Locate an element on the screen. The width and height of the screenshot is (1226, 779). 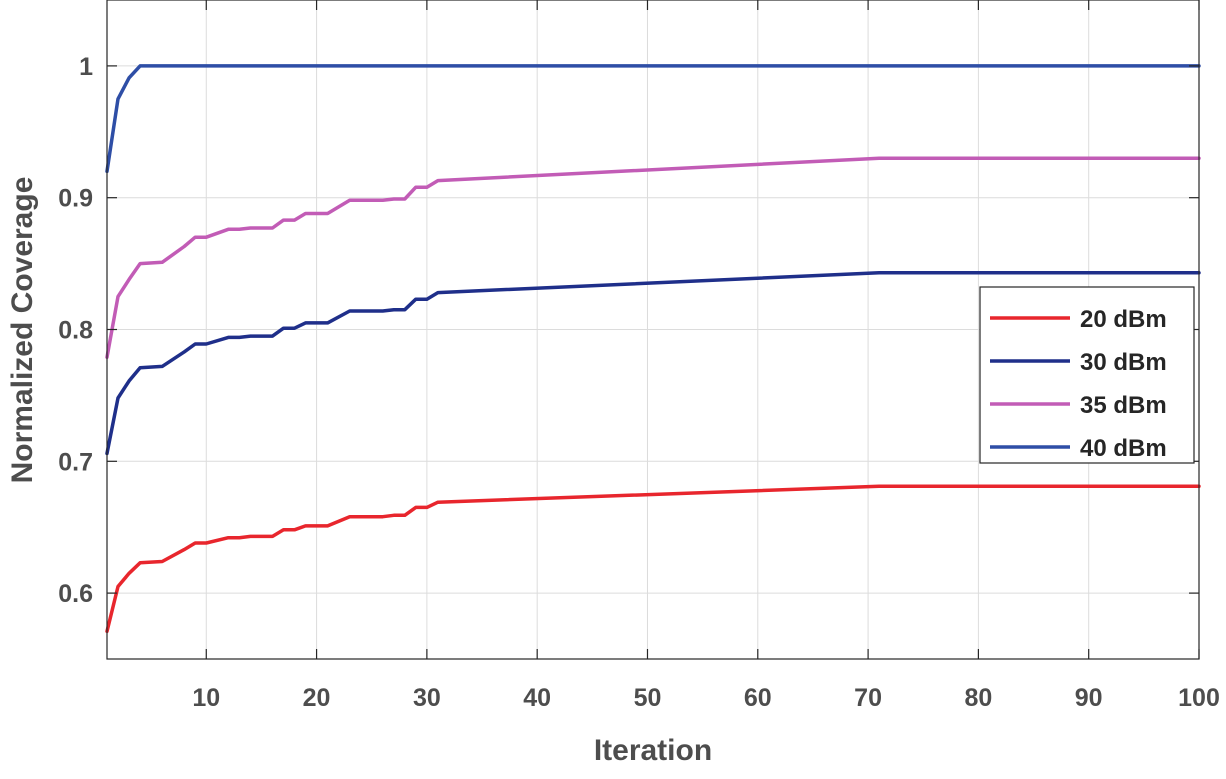
x-tick-label: 100 is located at coordinates (1199, 698).